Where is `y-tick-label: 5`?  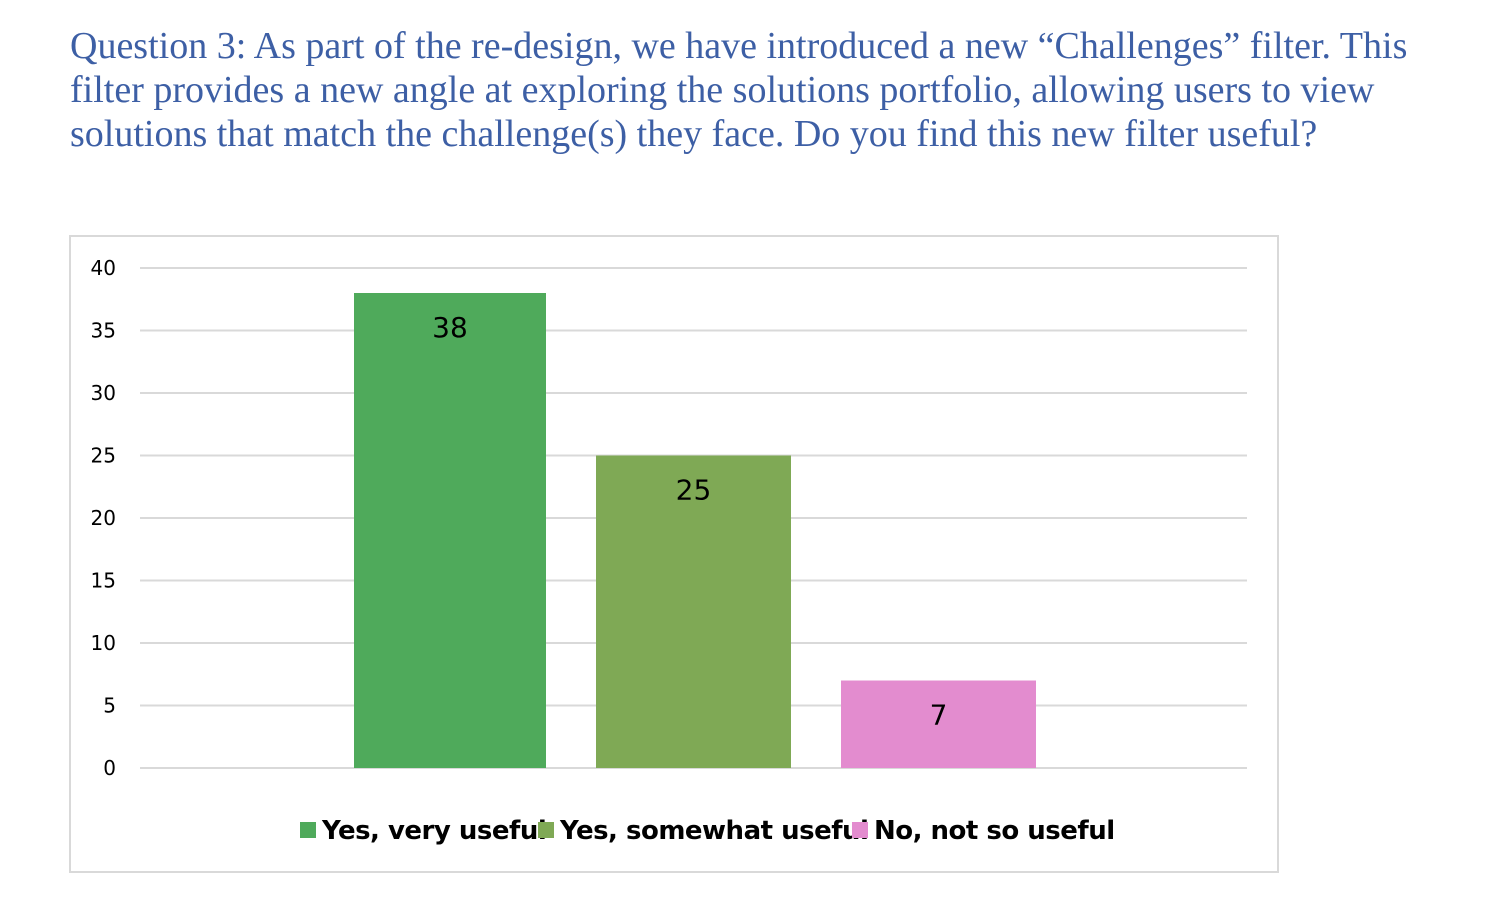 y-tick-label: 5 is located at coordinates (109, 706).